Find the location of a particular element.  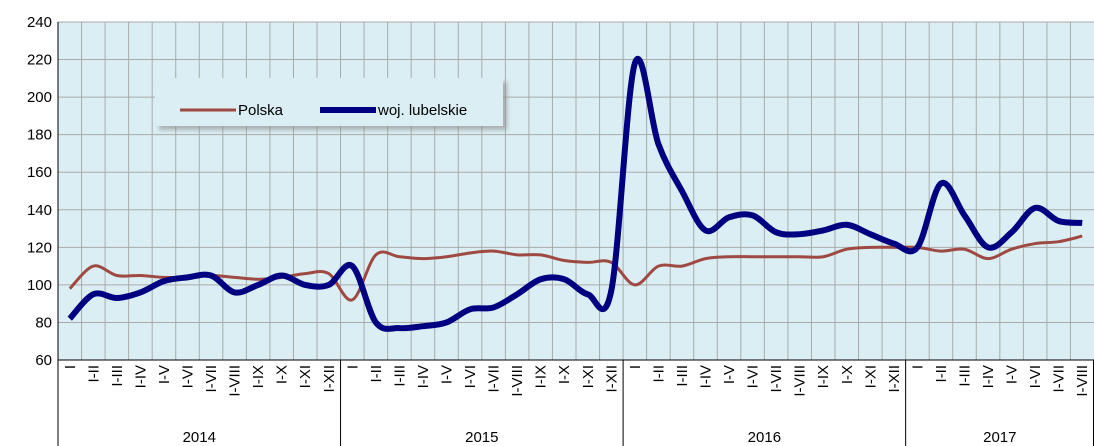

y-tick-label: 120 is located at coordinates (39, 247).